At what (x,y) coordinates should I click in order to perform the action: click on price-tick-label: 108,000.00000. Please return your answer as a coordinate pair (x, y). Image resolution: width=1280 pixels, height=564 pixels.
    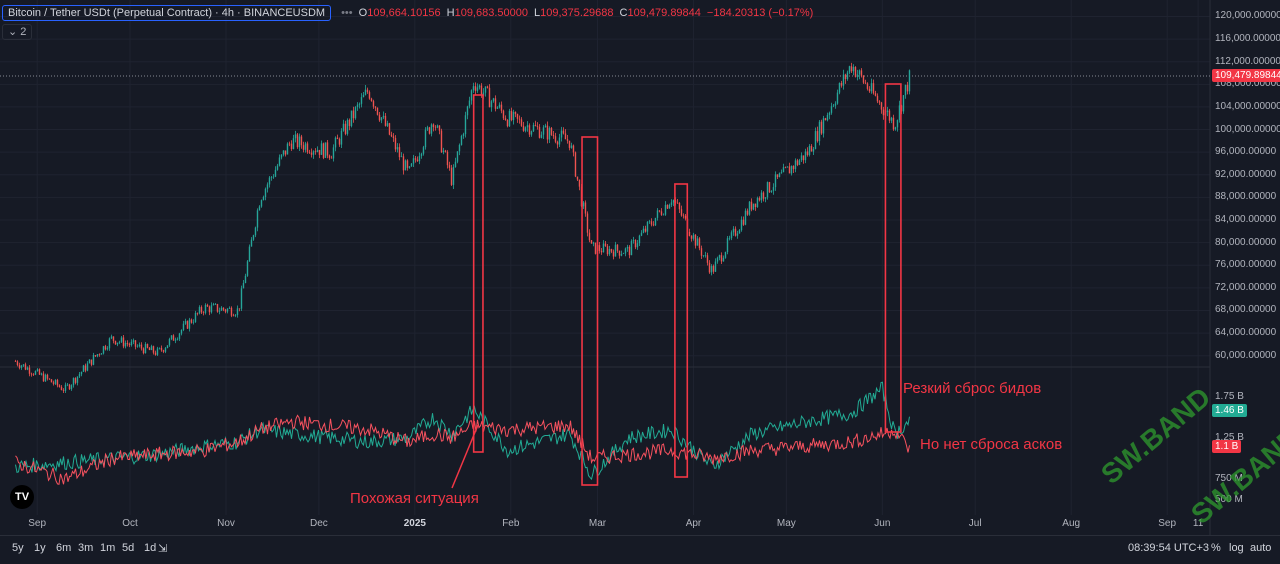
    Looking at the image, I should click on (1247, 84).